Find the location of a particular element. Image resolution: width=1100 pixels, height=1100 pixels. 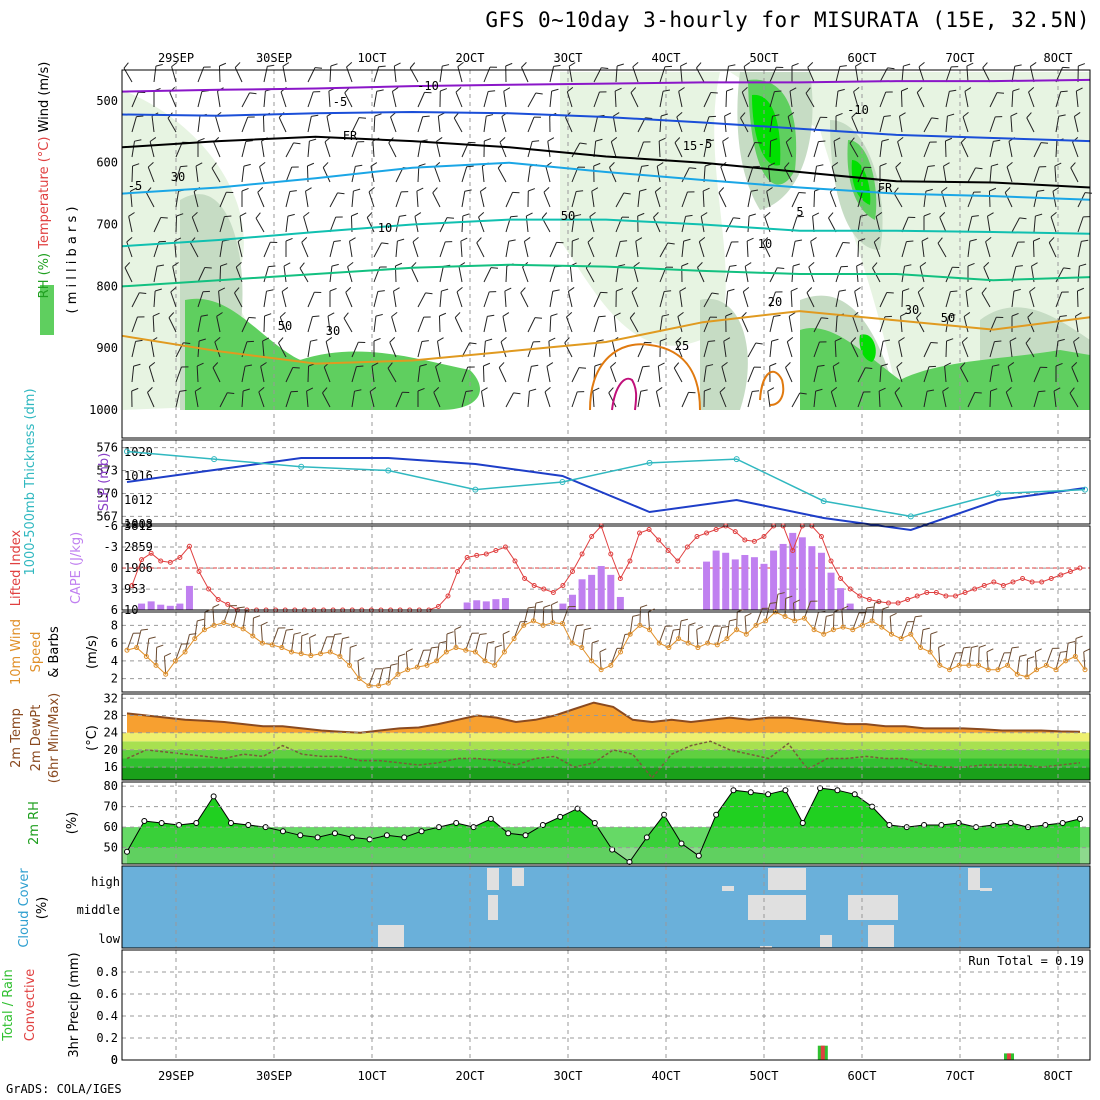

x-tick-bottom: 3OCT is located at coordinates (568, 1076).